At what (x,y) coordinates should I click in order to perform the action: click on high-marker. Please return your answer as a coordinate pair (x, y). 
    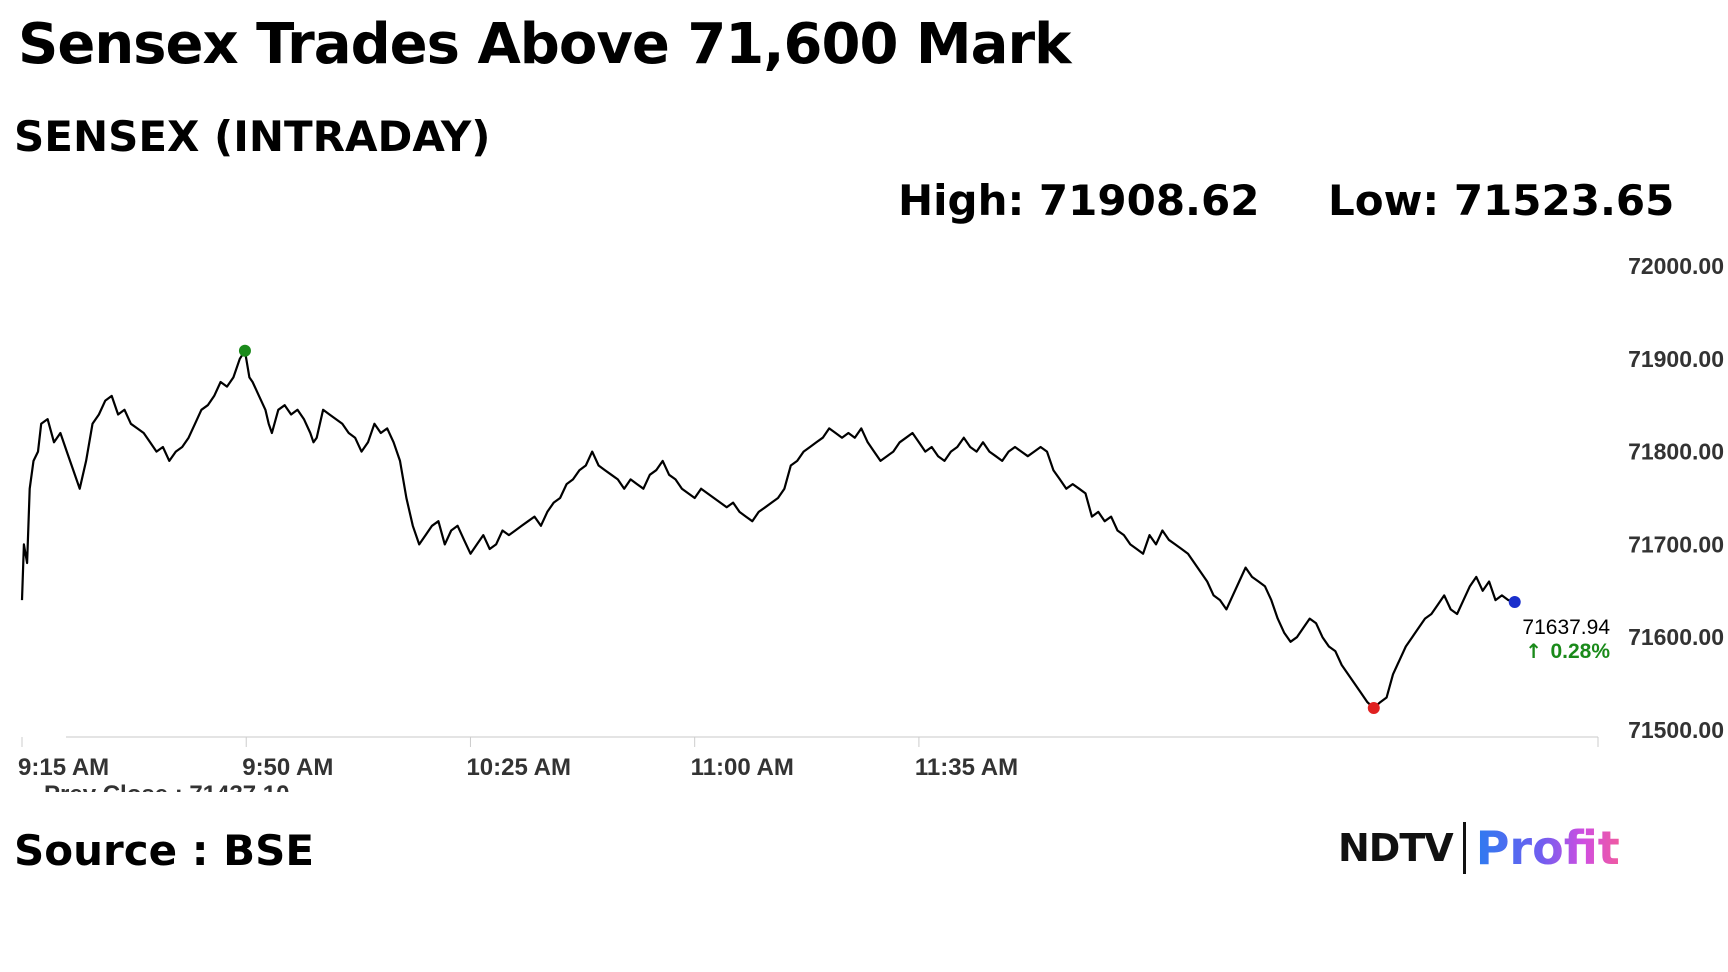
    Looking at the image, I should click on (244, 350).